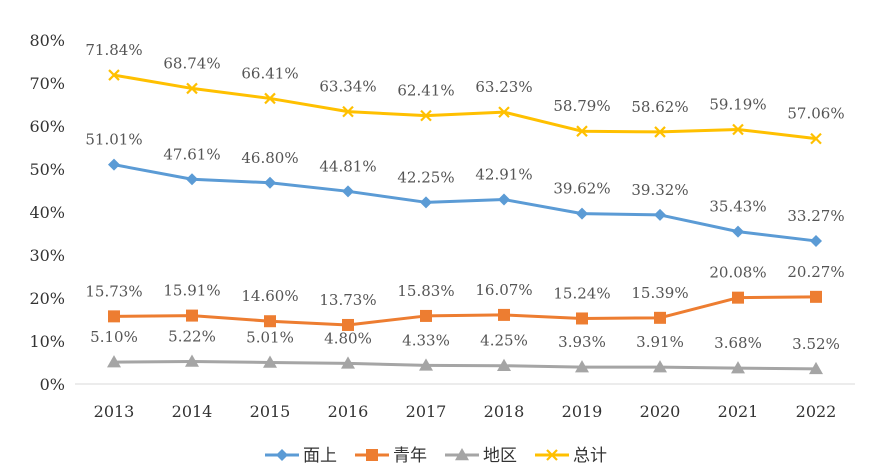  I want to click on data-label: 4.25%, so click(504, 341).